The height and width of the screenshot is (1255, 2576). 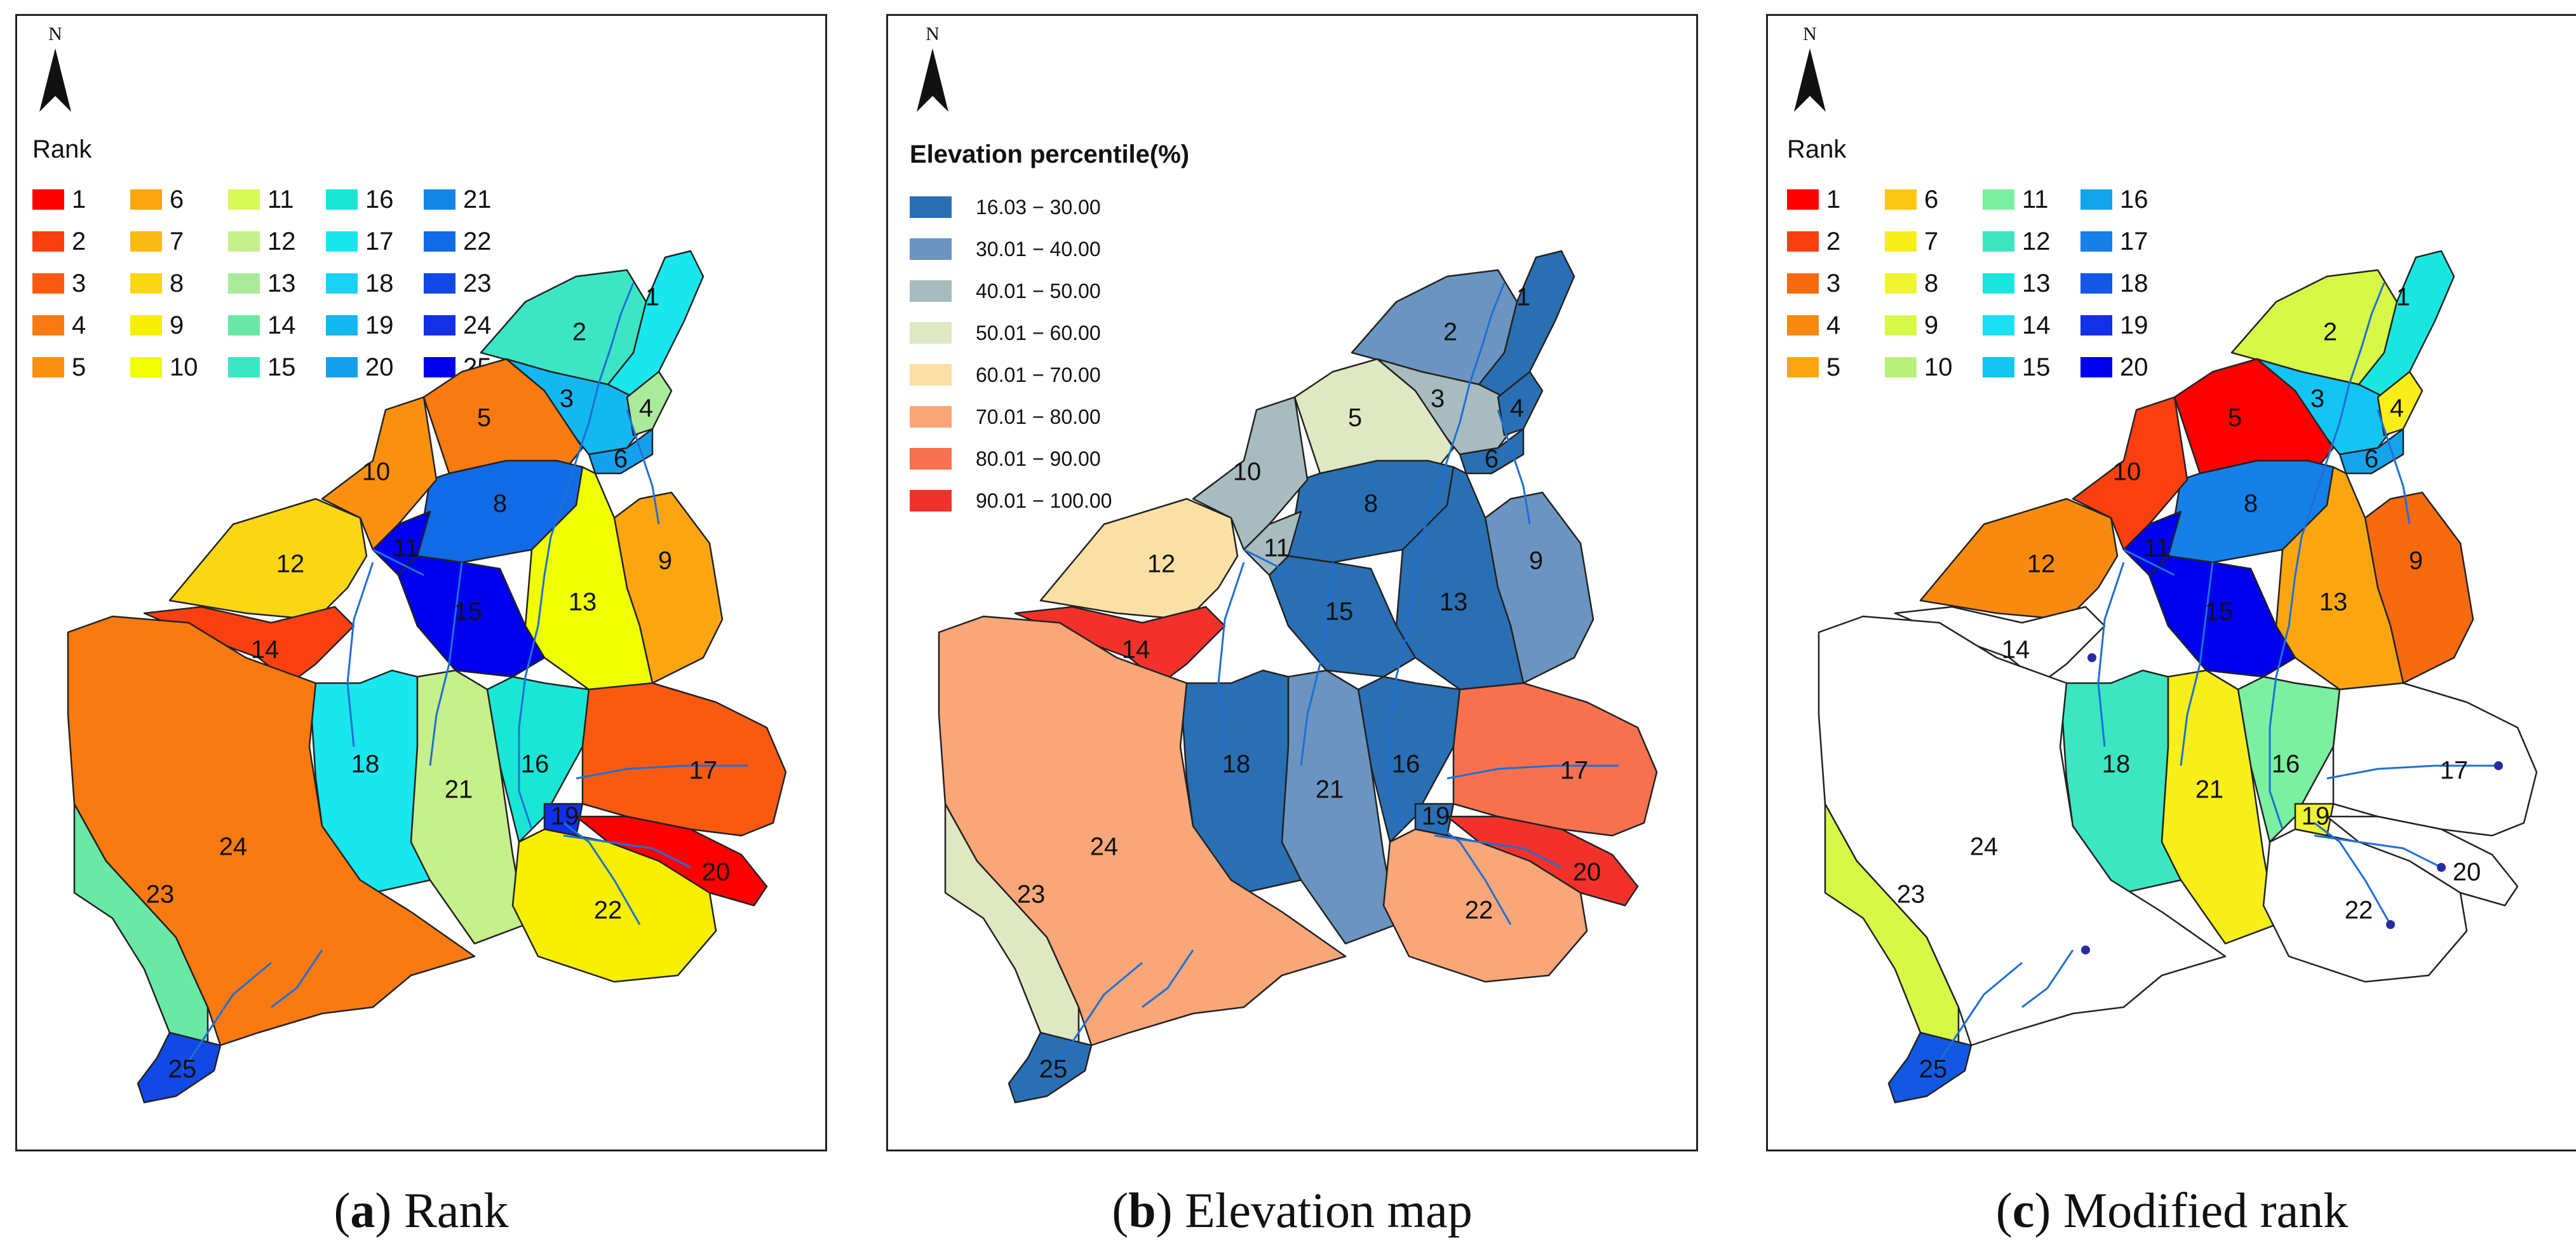 I want to click on legend-item: 80.01 − 90.00, so click(x=1011, y=459).